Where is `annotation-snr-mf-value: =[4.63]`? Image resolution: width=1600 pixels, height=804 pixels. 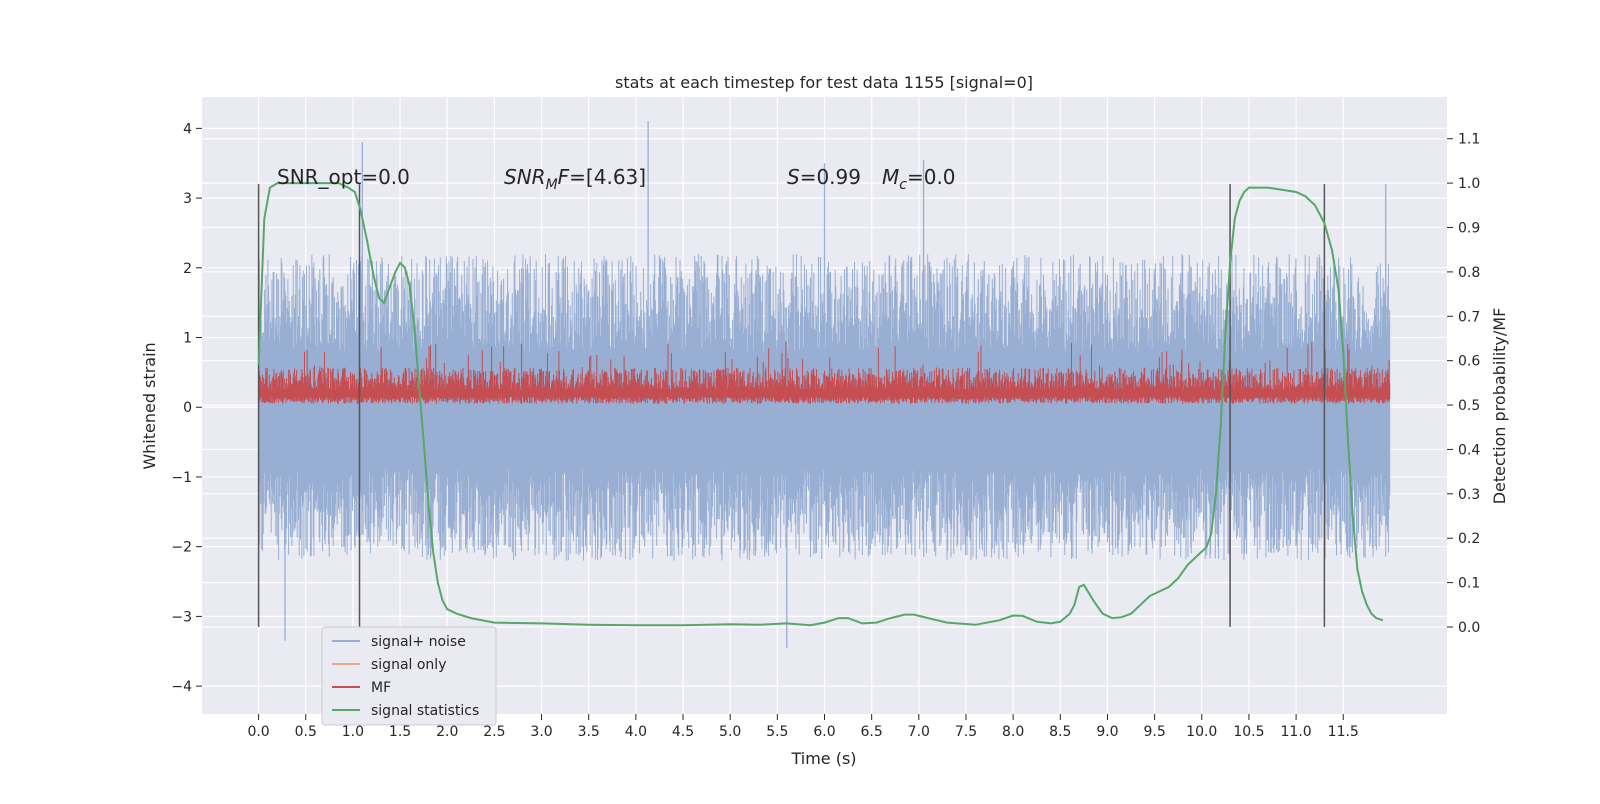 annotation-snr-mf-value: =[4.63] is located at coordinates (607, 177).